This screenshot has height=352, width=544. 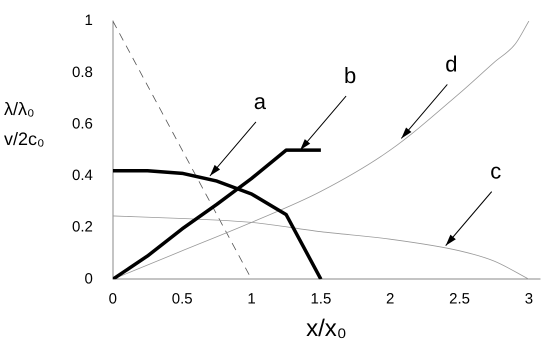 I want to click on x-tick-label: 2, so click(x=390, y=299).